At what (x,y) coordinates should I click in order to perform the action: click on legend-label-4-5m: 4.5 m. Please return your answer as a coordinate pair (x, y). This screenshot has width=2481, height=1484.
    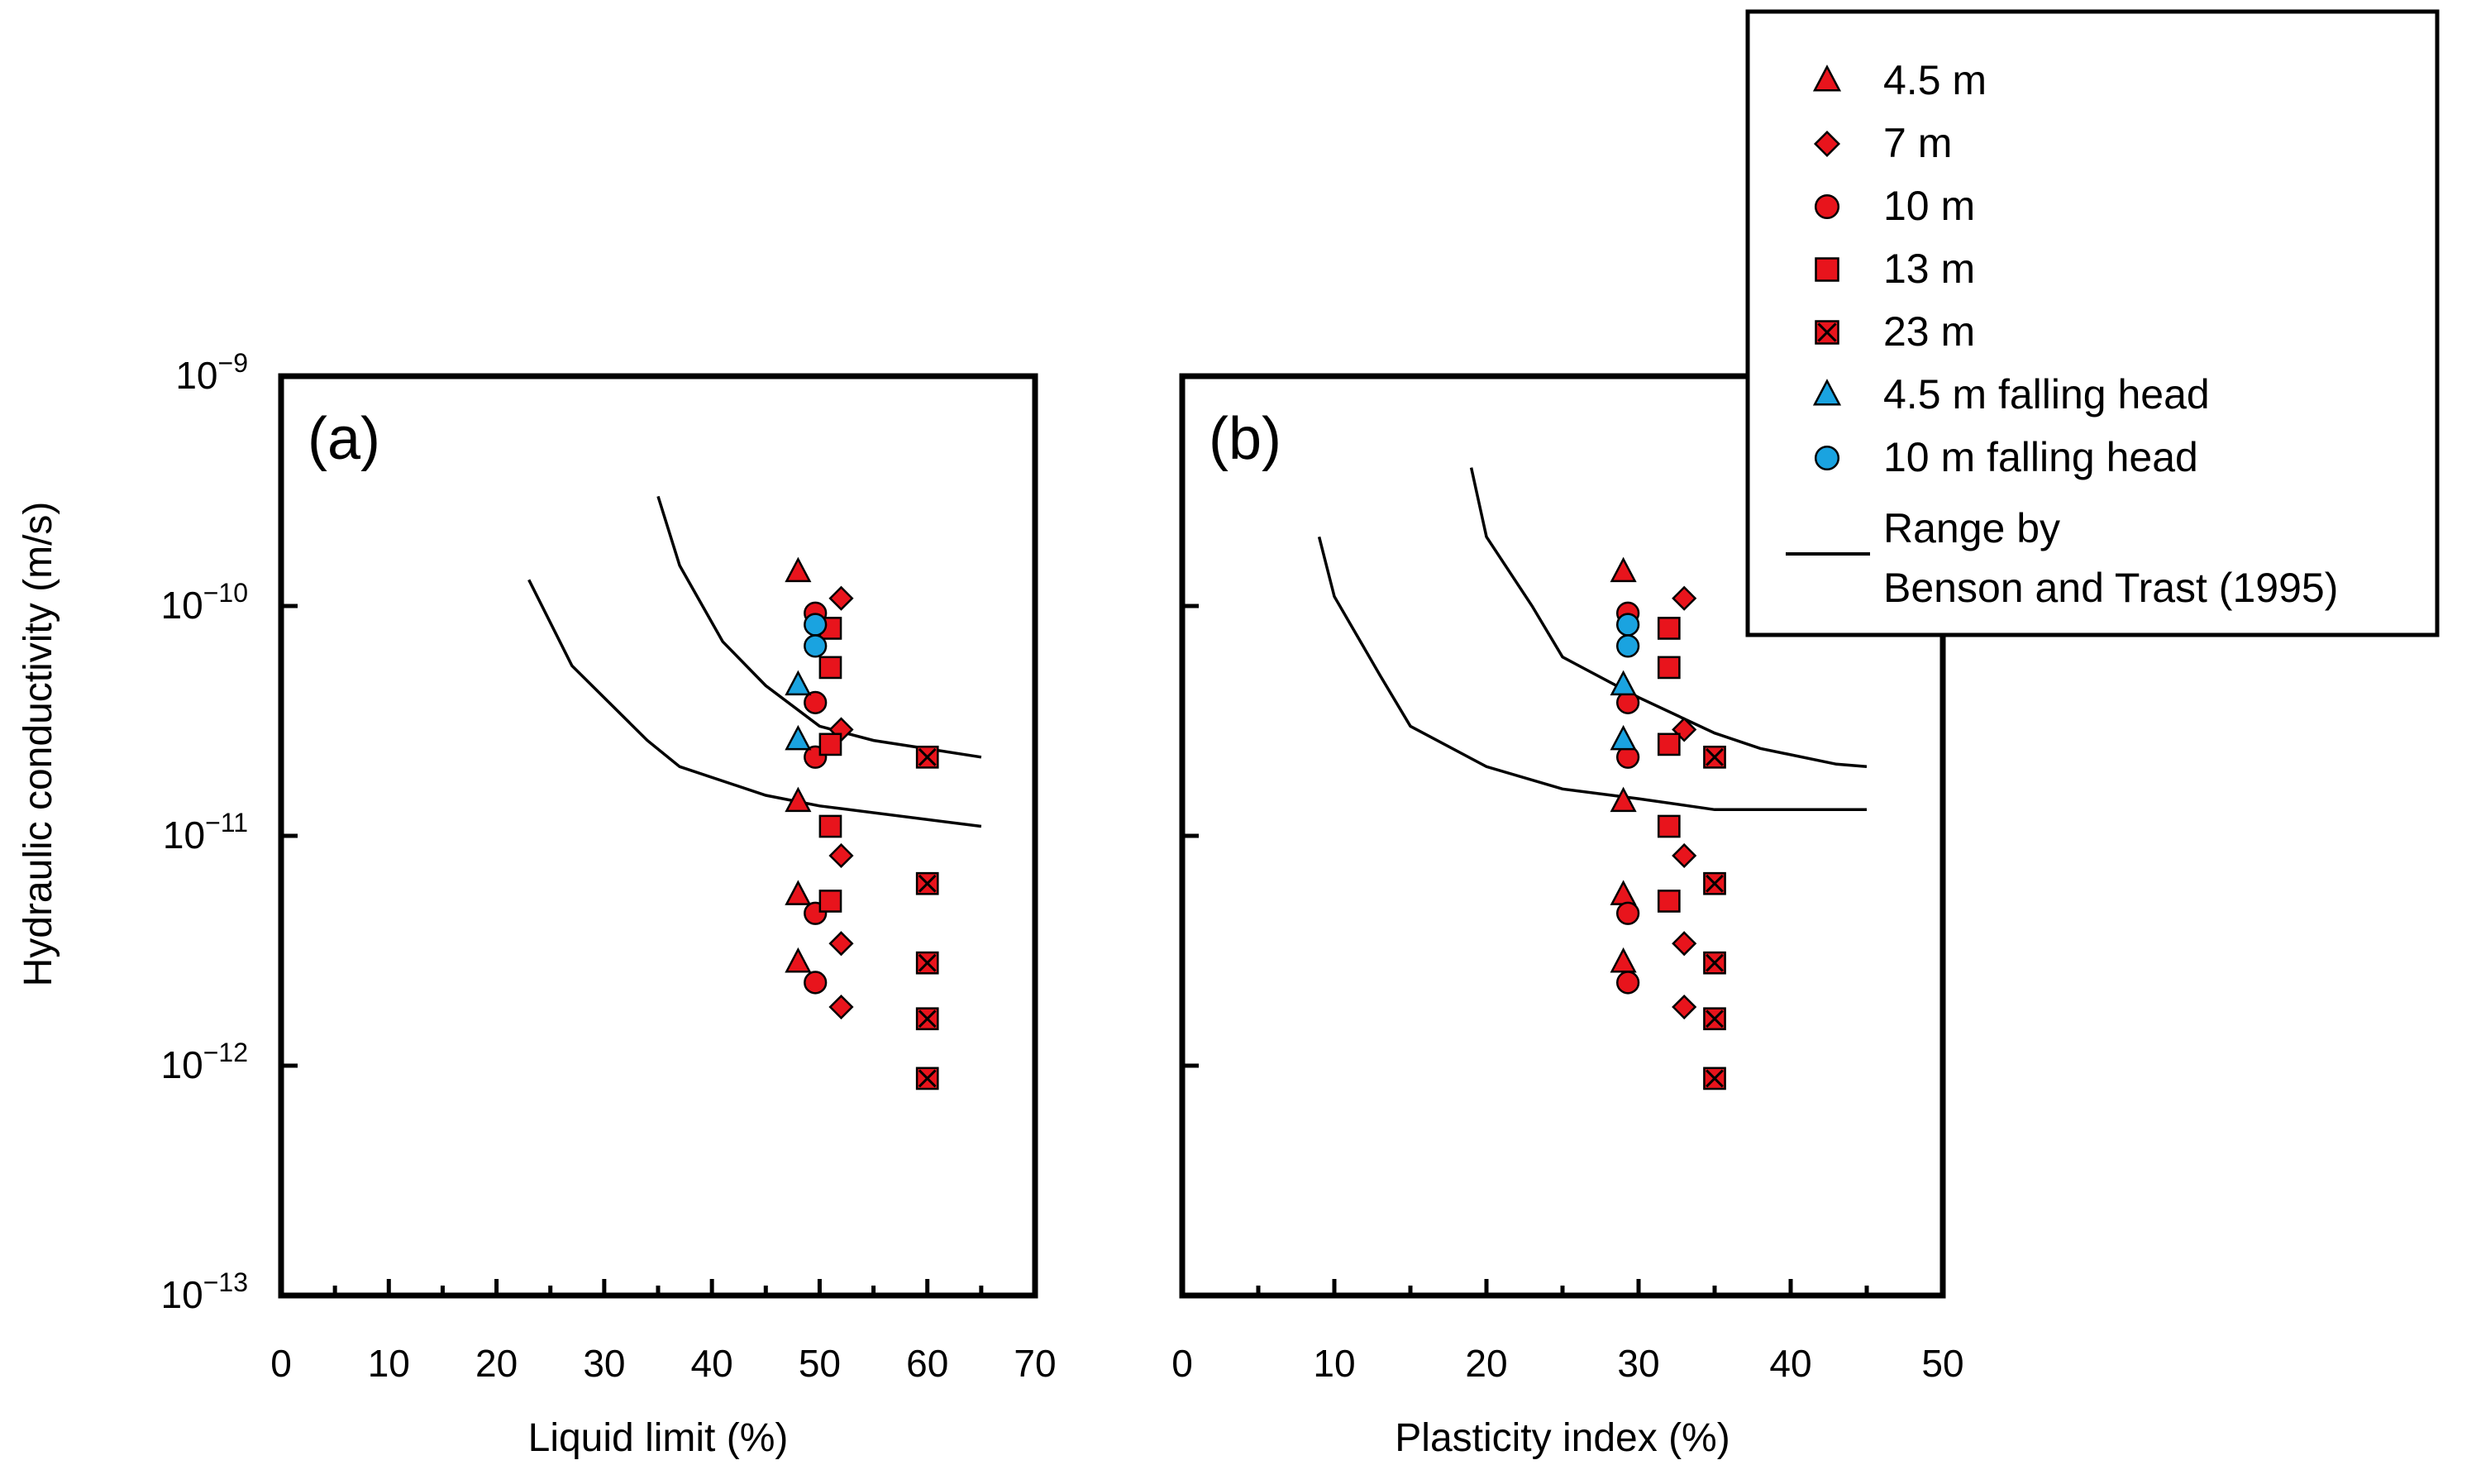
    Looking at the image, I should click on (1935, 80).